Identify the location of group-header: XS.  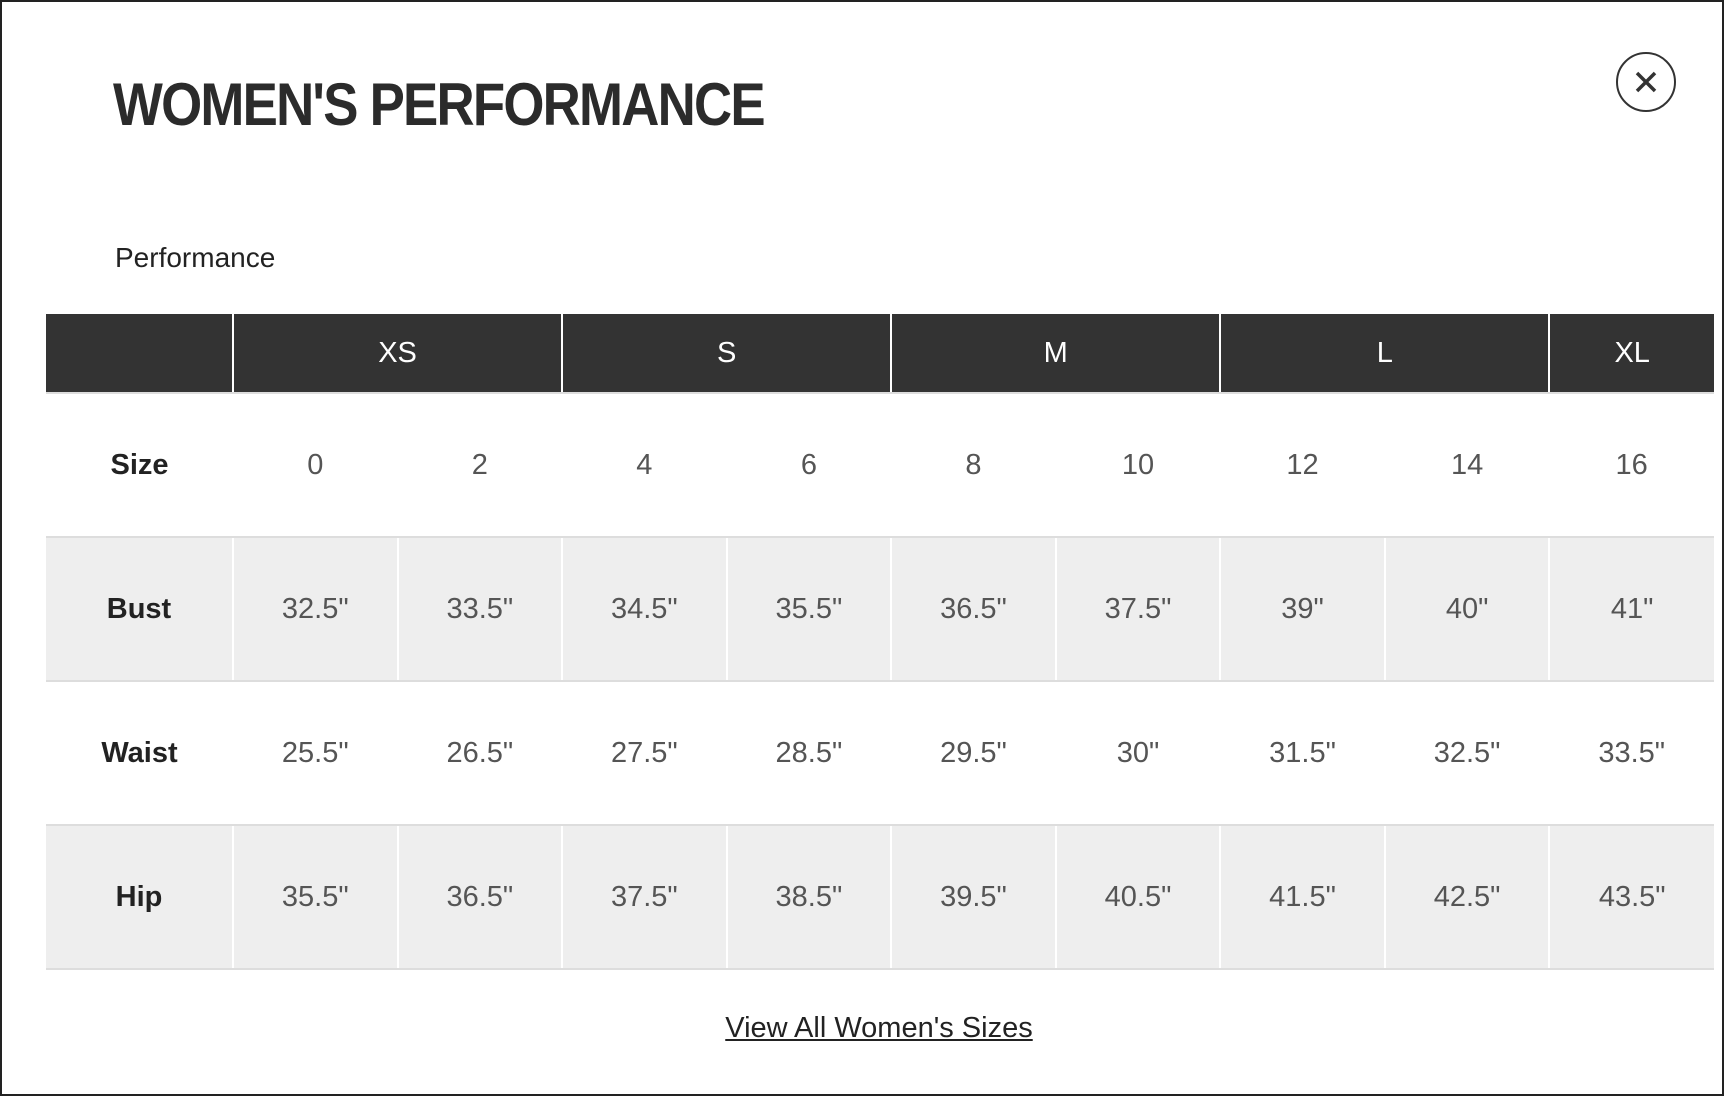
(397, 354).